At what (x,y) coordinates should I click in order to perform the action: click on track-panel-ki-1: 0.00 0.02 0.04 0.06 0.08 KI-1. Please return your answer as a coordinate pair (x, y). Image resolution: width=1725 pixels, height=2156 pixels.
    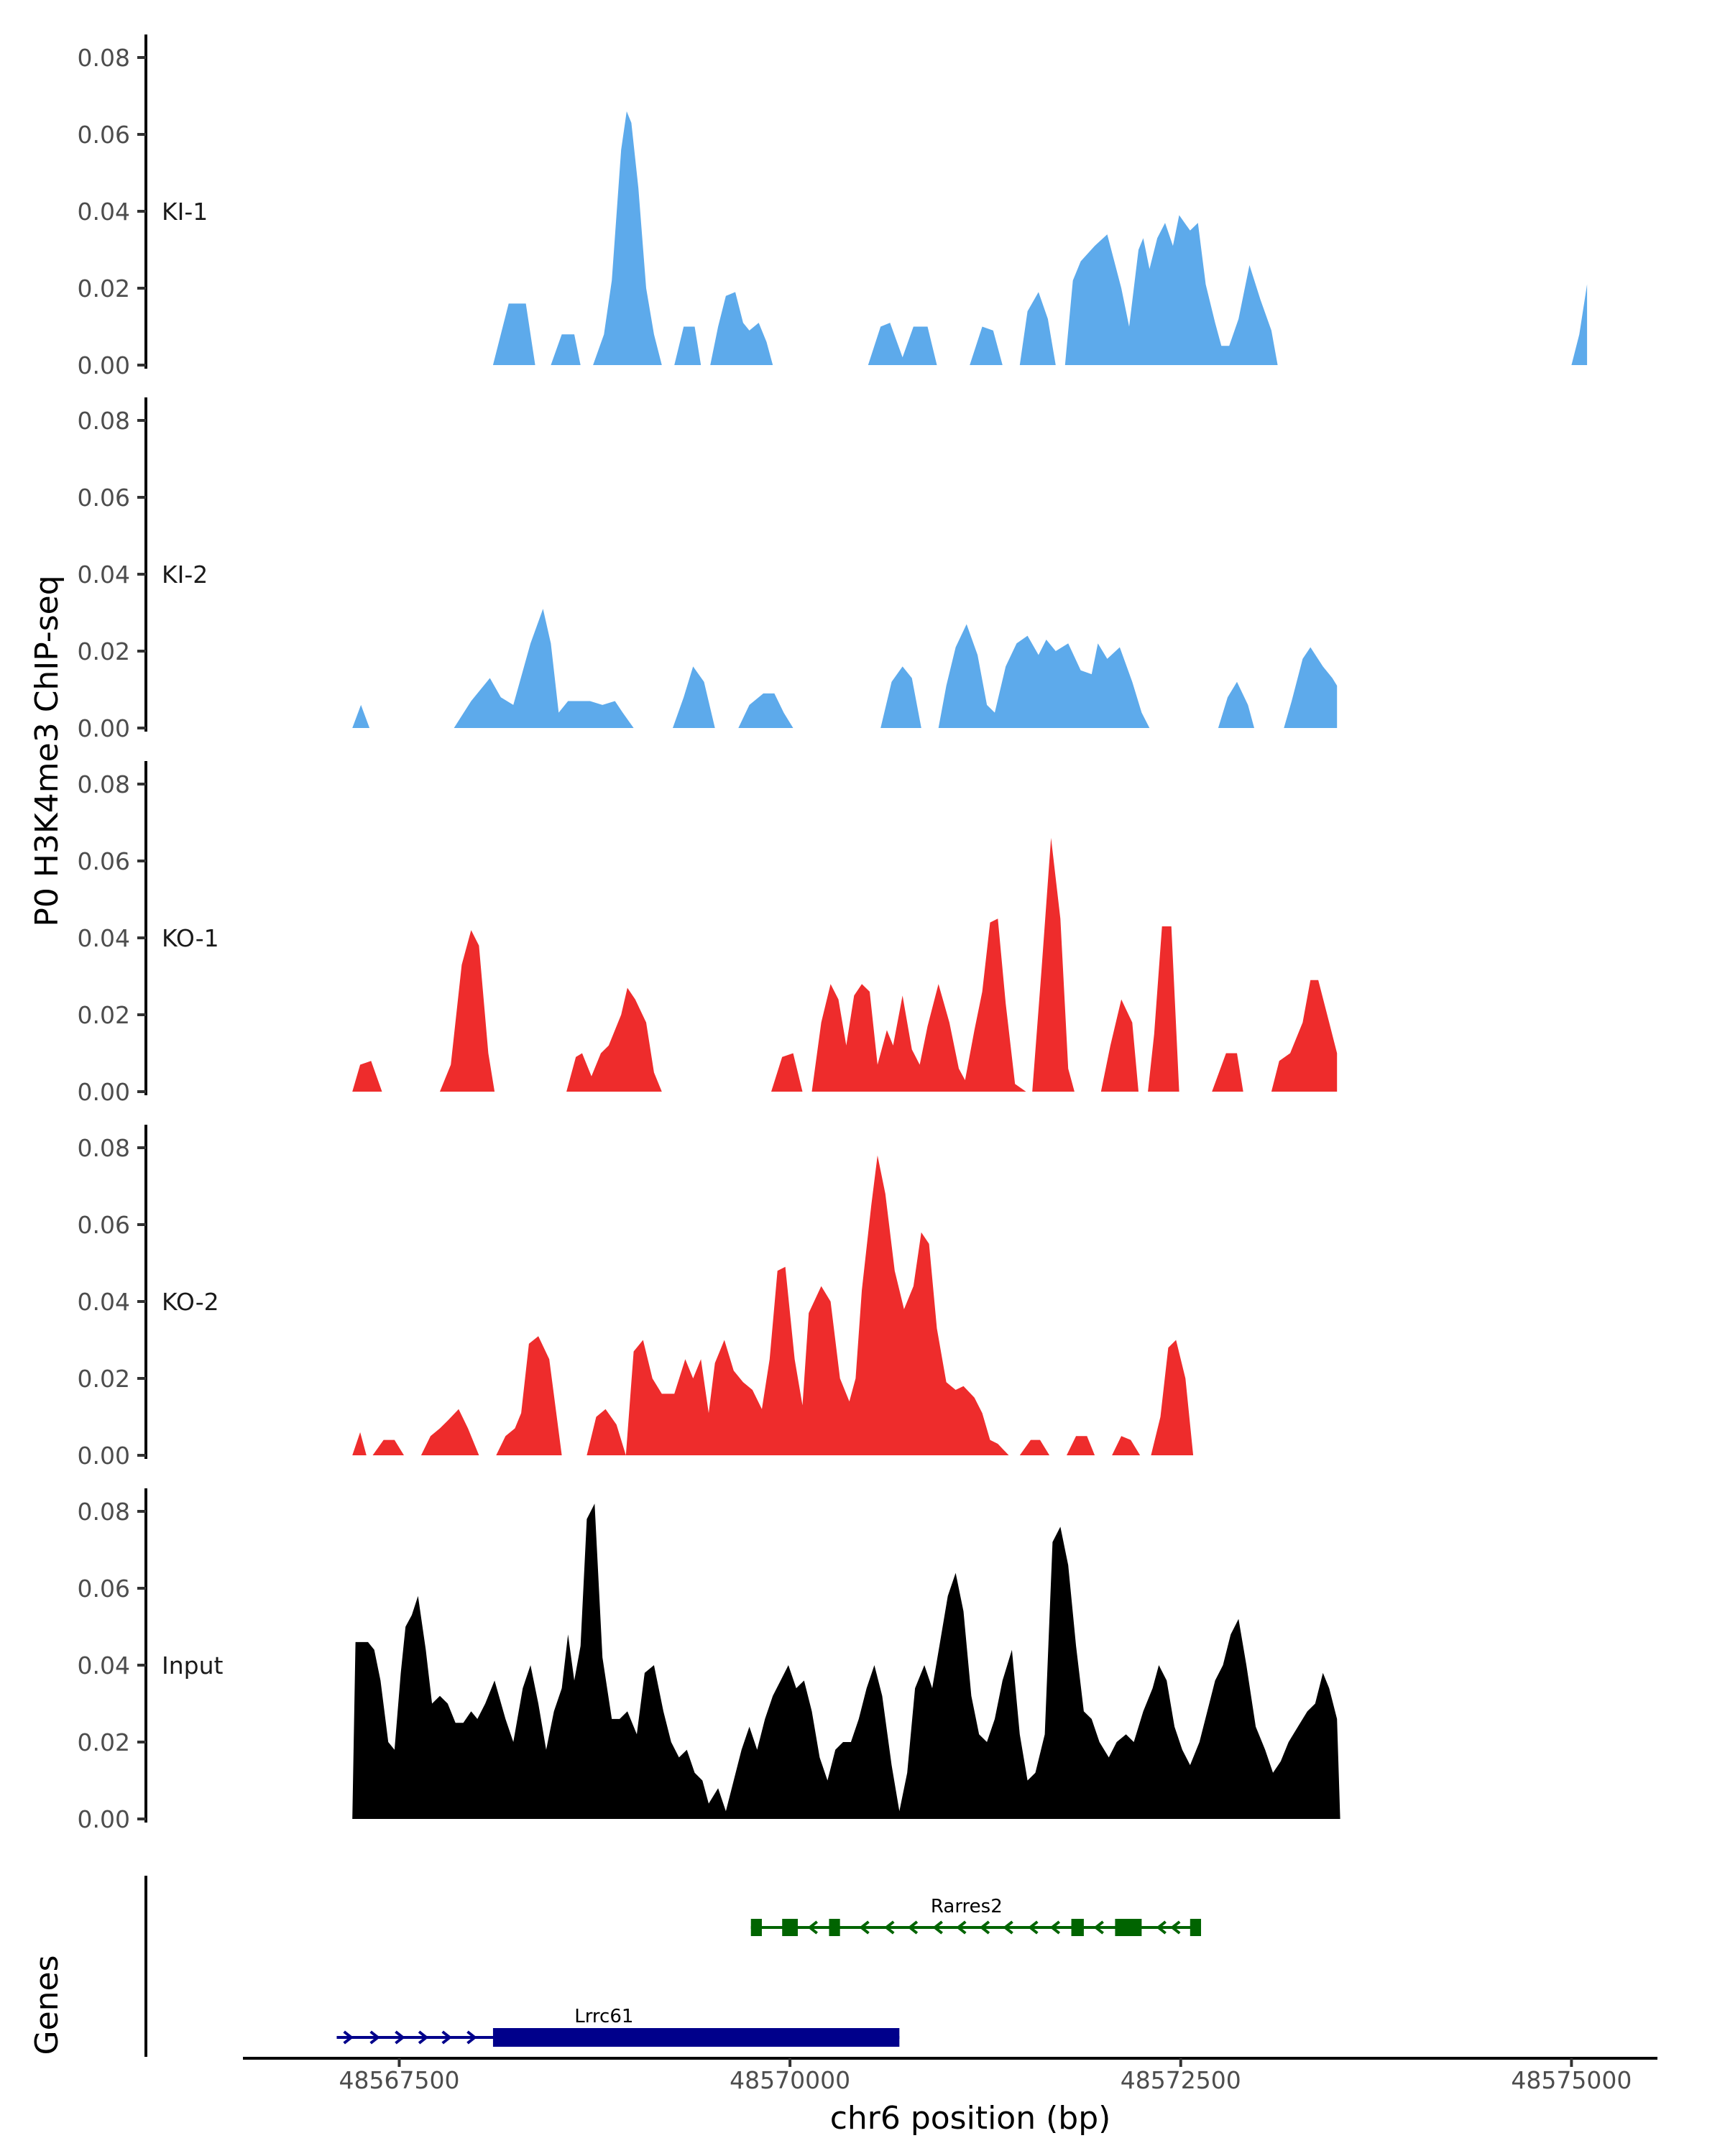
    Looking at the image, I should click on (833, 206).